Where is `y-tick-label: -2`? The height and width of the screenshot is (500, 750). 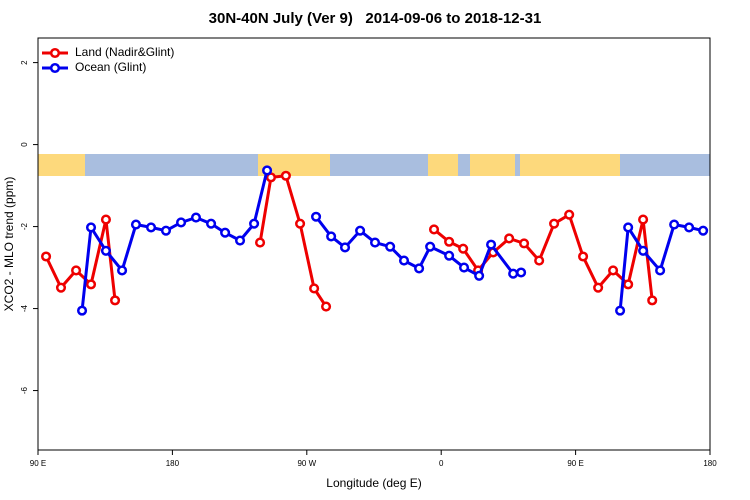 y-tick-label: -2 is located at coordinates (24, 226).